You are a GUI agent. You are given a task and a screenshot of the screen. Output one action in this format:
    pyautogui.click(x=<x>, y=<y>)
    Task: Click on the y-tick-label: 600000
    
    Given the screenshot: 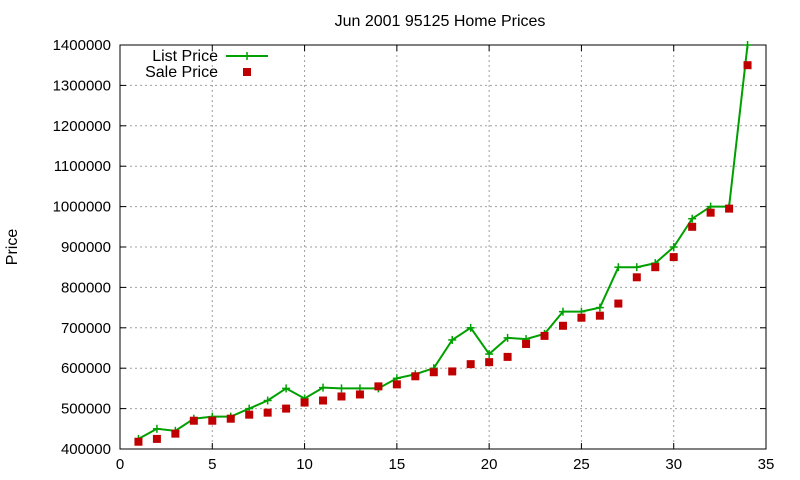 What is the action you would take?
    pyautogui.click(x=86, y=368)
    